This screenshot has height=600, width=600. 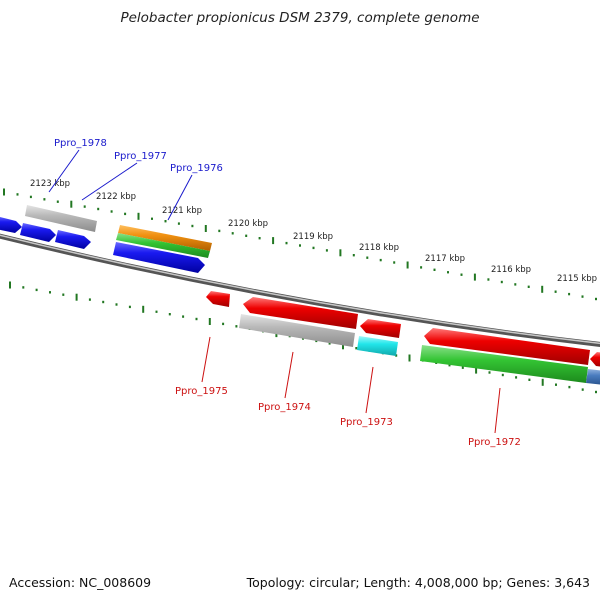 What do you see at coordinates (284, 407) in the screenshot?
I see `gene-label-bottom: Ppro_1974` at bounding box center [284, 407].